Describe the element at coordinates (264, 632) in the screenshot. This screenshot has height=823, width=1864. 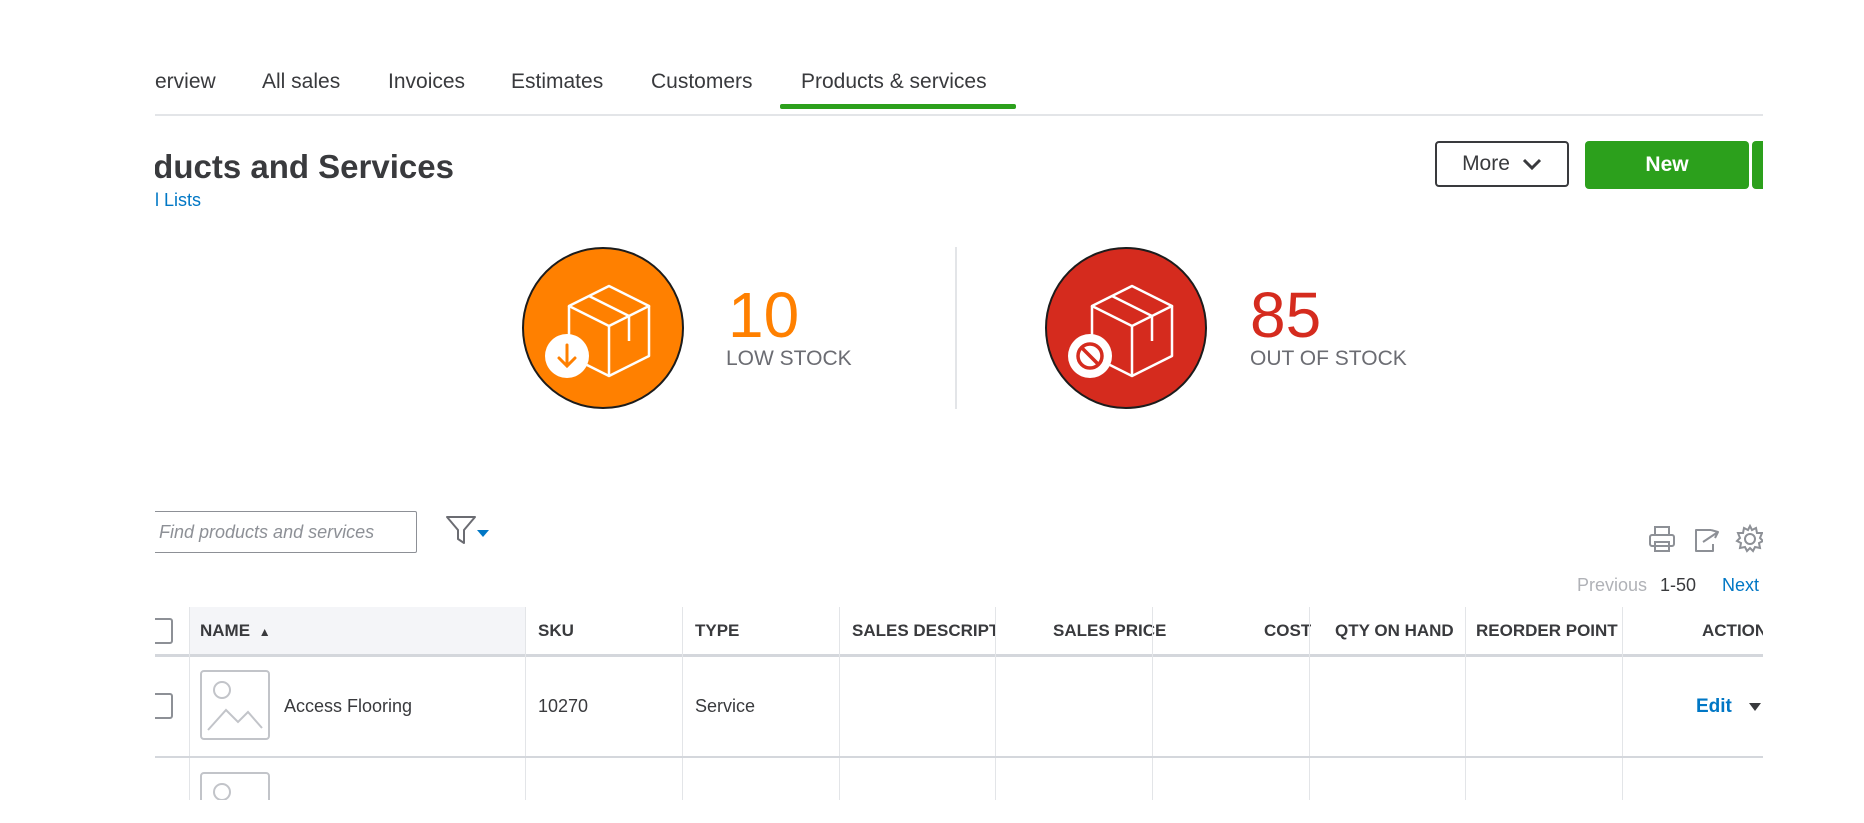
I see `sort-ascending-icon: ▲` at that location.